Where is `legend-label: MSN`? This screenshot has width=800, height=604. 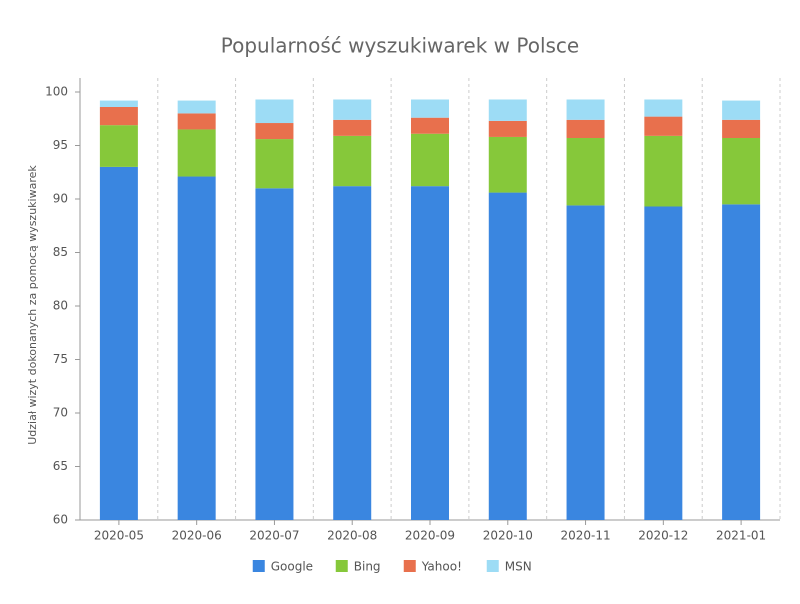 legend-label: MSN is located at coordinates (518, 567).